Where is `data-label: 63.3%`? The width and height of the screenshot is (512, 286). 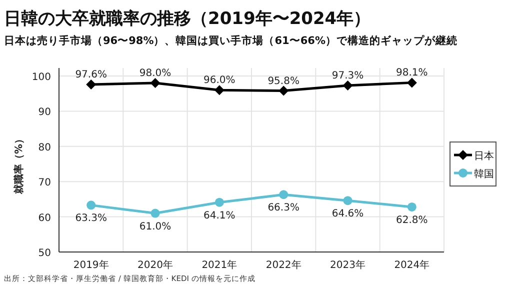
data-label: 63.3% is located at coordinates (91, 218).